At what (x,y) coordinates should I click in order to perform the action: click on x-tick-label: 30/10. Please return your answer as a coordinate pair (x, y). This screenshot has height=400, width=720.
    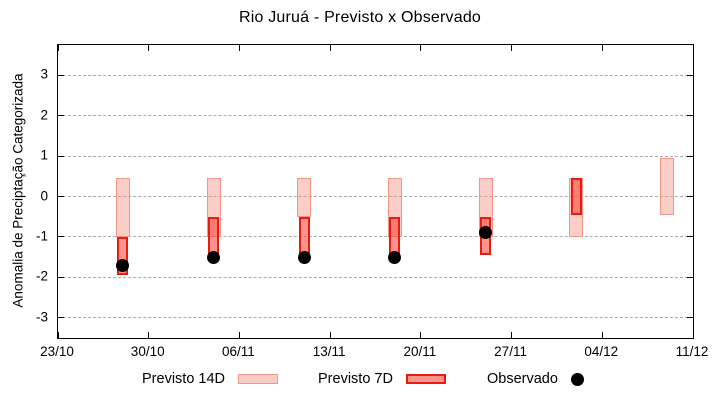
    Looking at the image, I should click on (147, 351).